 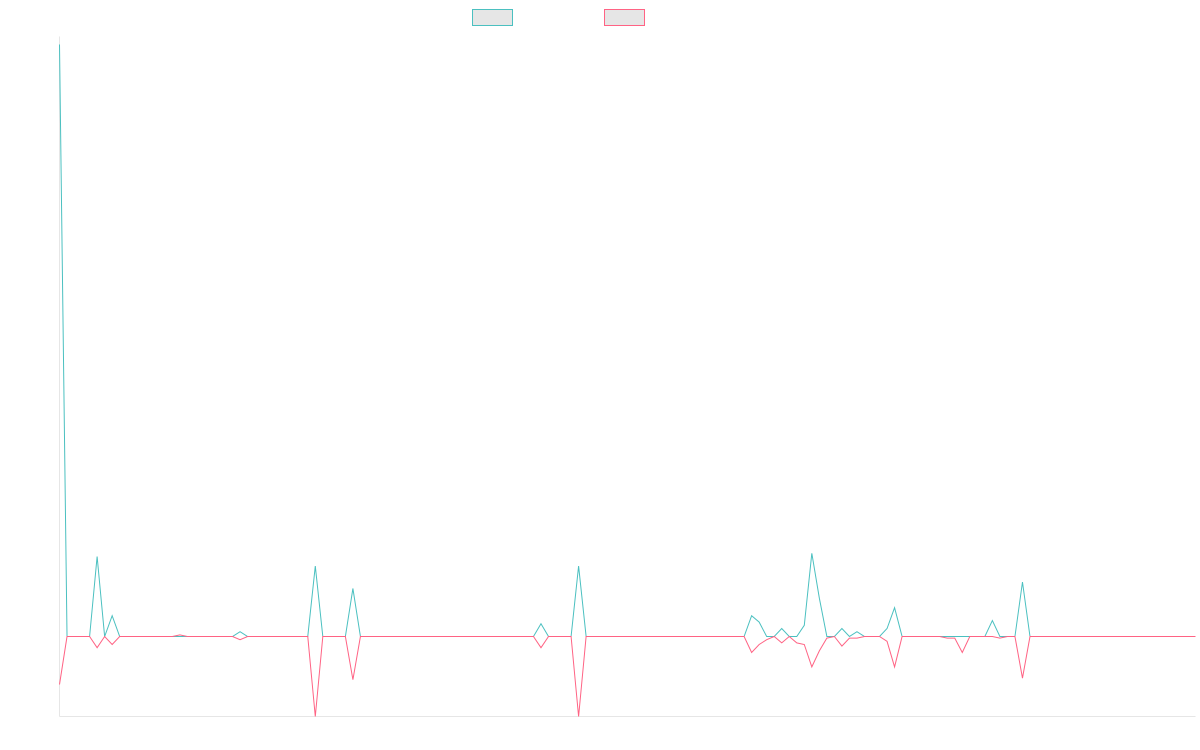 What do you see at coordinates (627, 675) in the screenshot?
I see `series-2-line` at bounding box center [627, 675].